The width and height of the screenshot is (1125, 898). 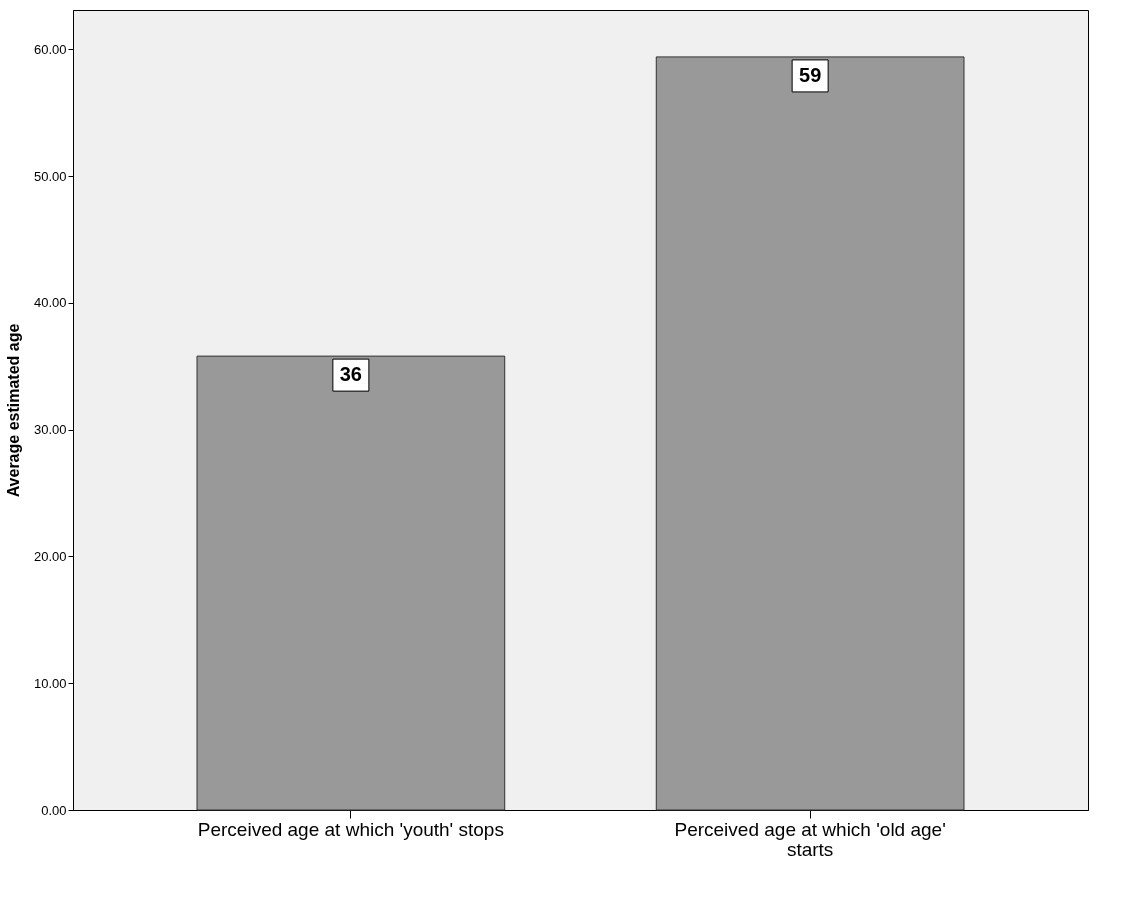 I want to click on y-tick-label: 30.00, so click(x=50, y=430).